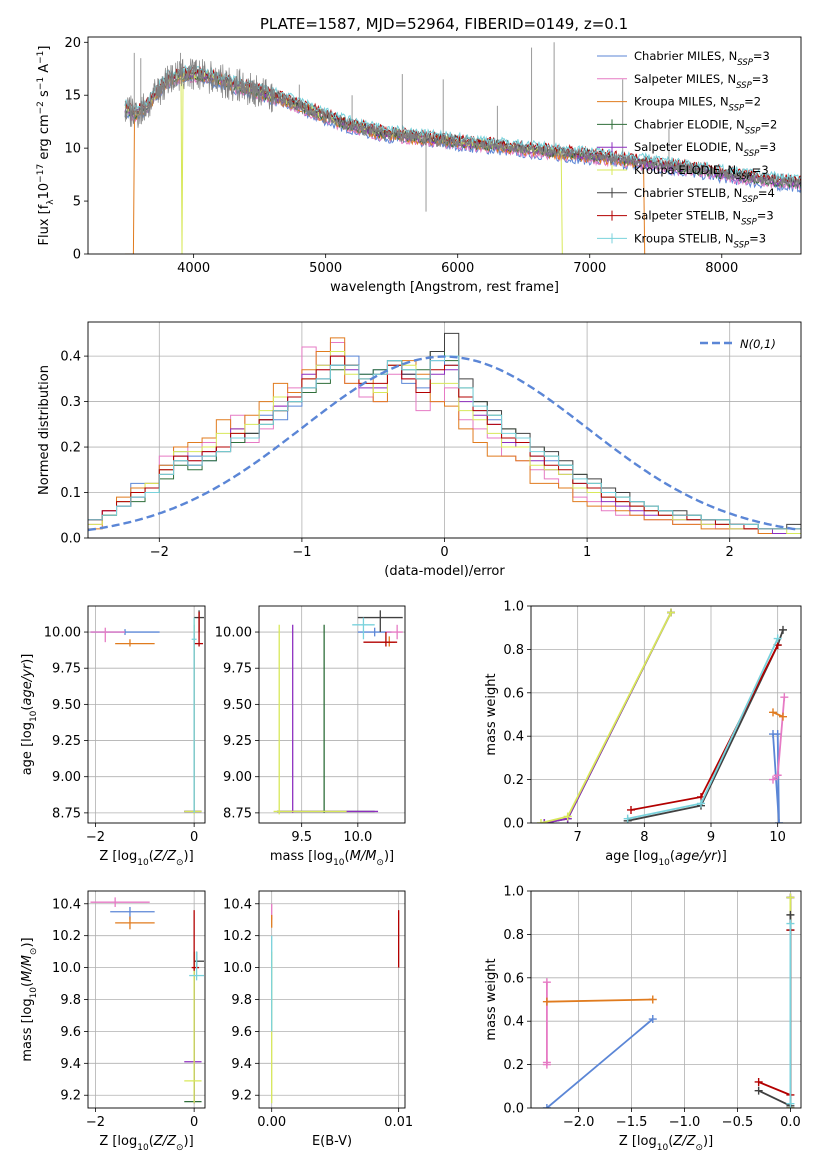  Describe the element at coordinates (77, 255) in the screenshot. I see `y-tick-label: 0` at that location.